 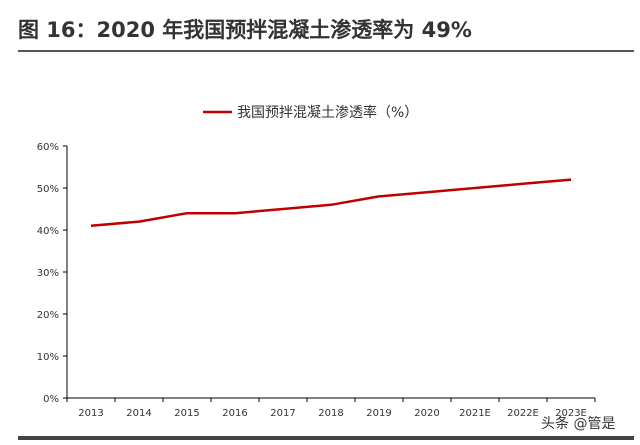 I want to click on x-tick-label: 2015, so click(x=186, y=413).